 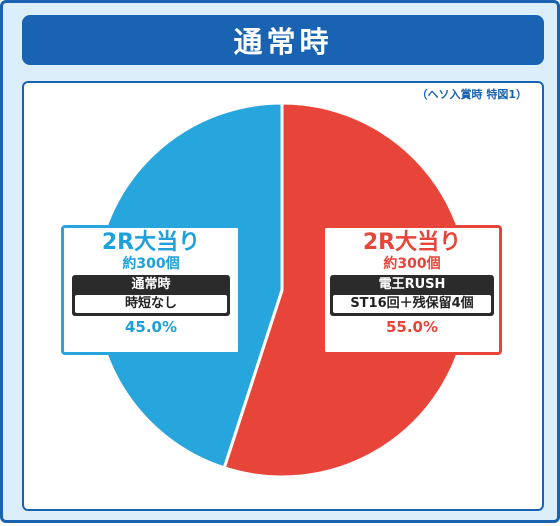 What do you see at coordinates (412, 304) in the screenshot?
I see `slice-detail: ST16回＋残保留4個` at bounding box center [412, 304].